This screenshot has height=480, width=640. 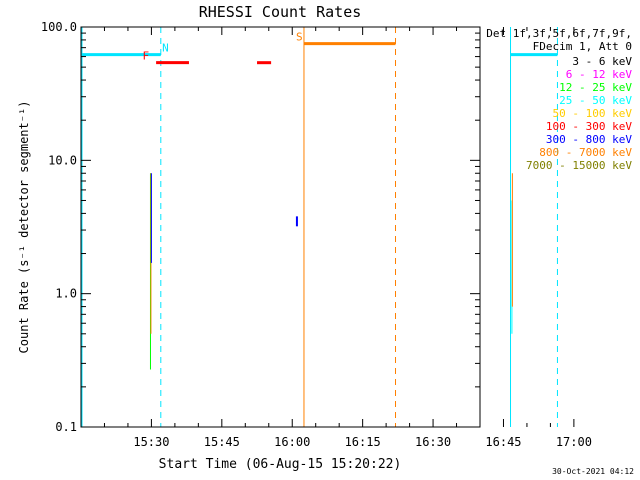 I want to click on y-axis-label: Count Rate (s⁻¹ detector segment⁻¹), so click(x=24, y=227).